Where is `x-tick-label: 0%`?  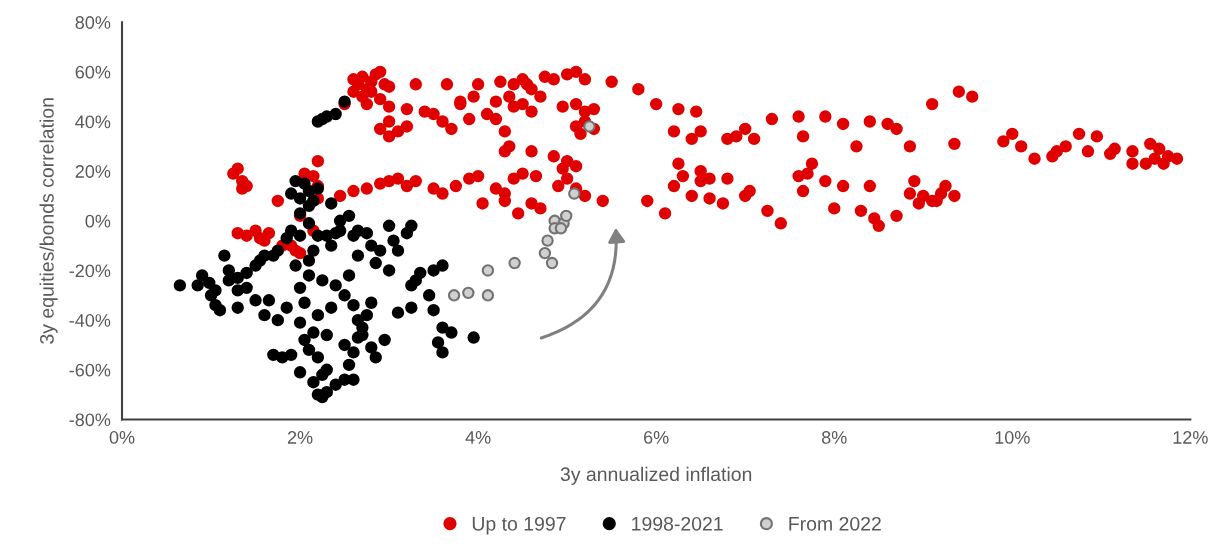 x-tick-label: 0% is located at coordinates (122, 437).